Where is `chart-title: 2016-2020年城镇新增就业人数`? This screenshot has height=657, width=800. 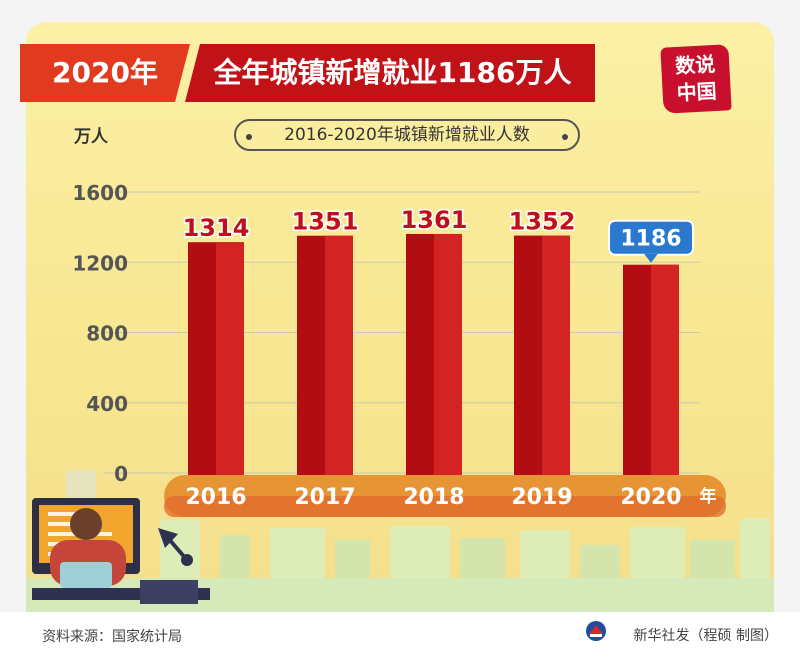
chart-title: 2016-2020年城镇新增就业人数 is located at coordinates (407, 135).